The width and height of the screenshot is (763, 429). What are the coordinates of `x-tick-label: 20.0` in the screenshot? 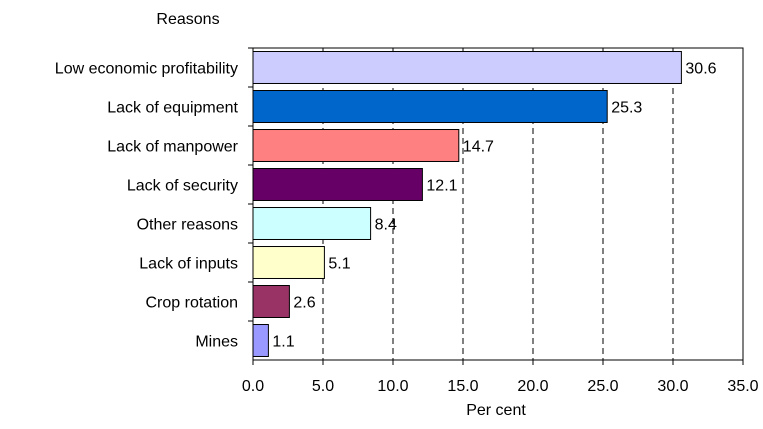 It's located at (532, 386).